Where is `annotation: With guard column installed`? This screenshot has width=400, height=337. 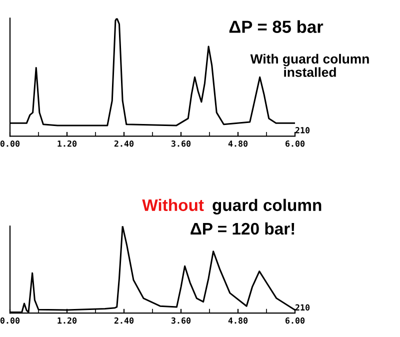
annotation: With guard column installed is located at coordinates (309, 65).